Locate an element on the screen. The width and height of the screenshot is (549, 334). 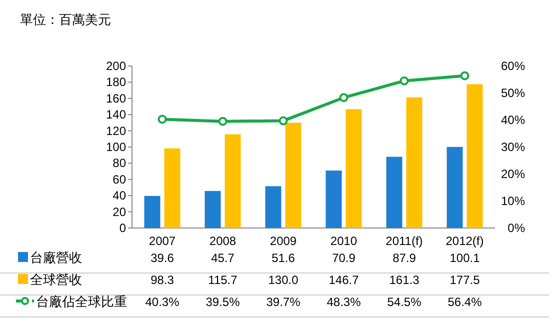
legend-label: 台廠營收 is located at coordinates (56, 257).